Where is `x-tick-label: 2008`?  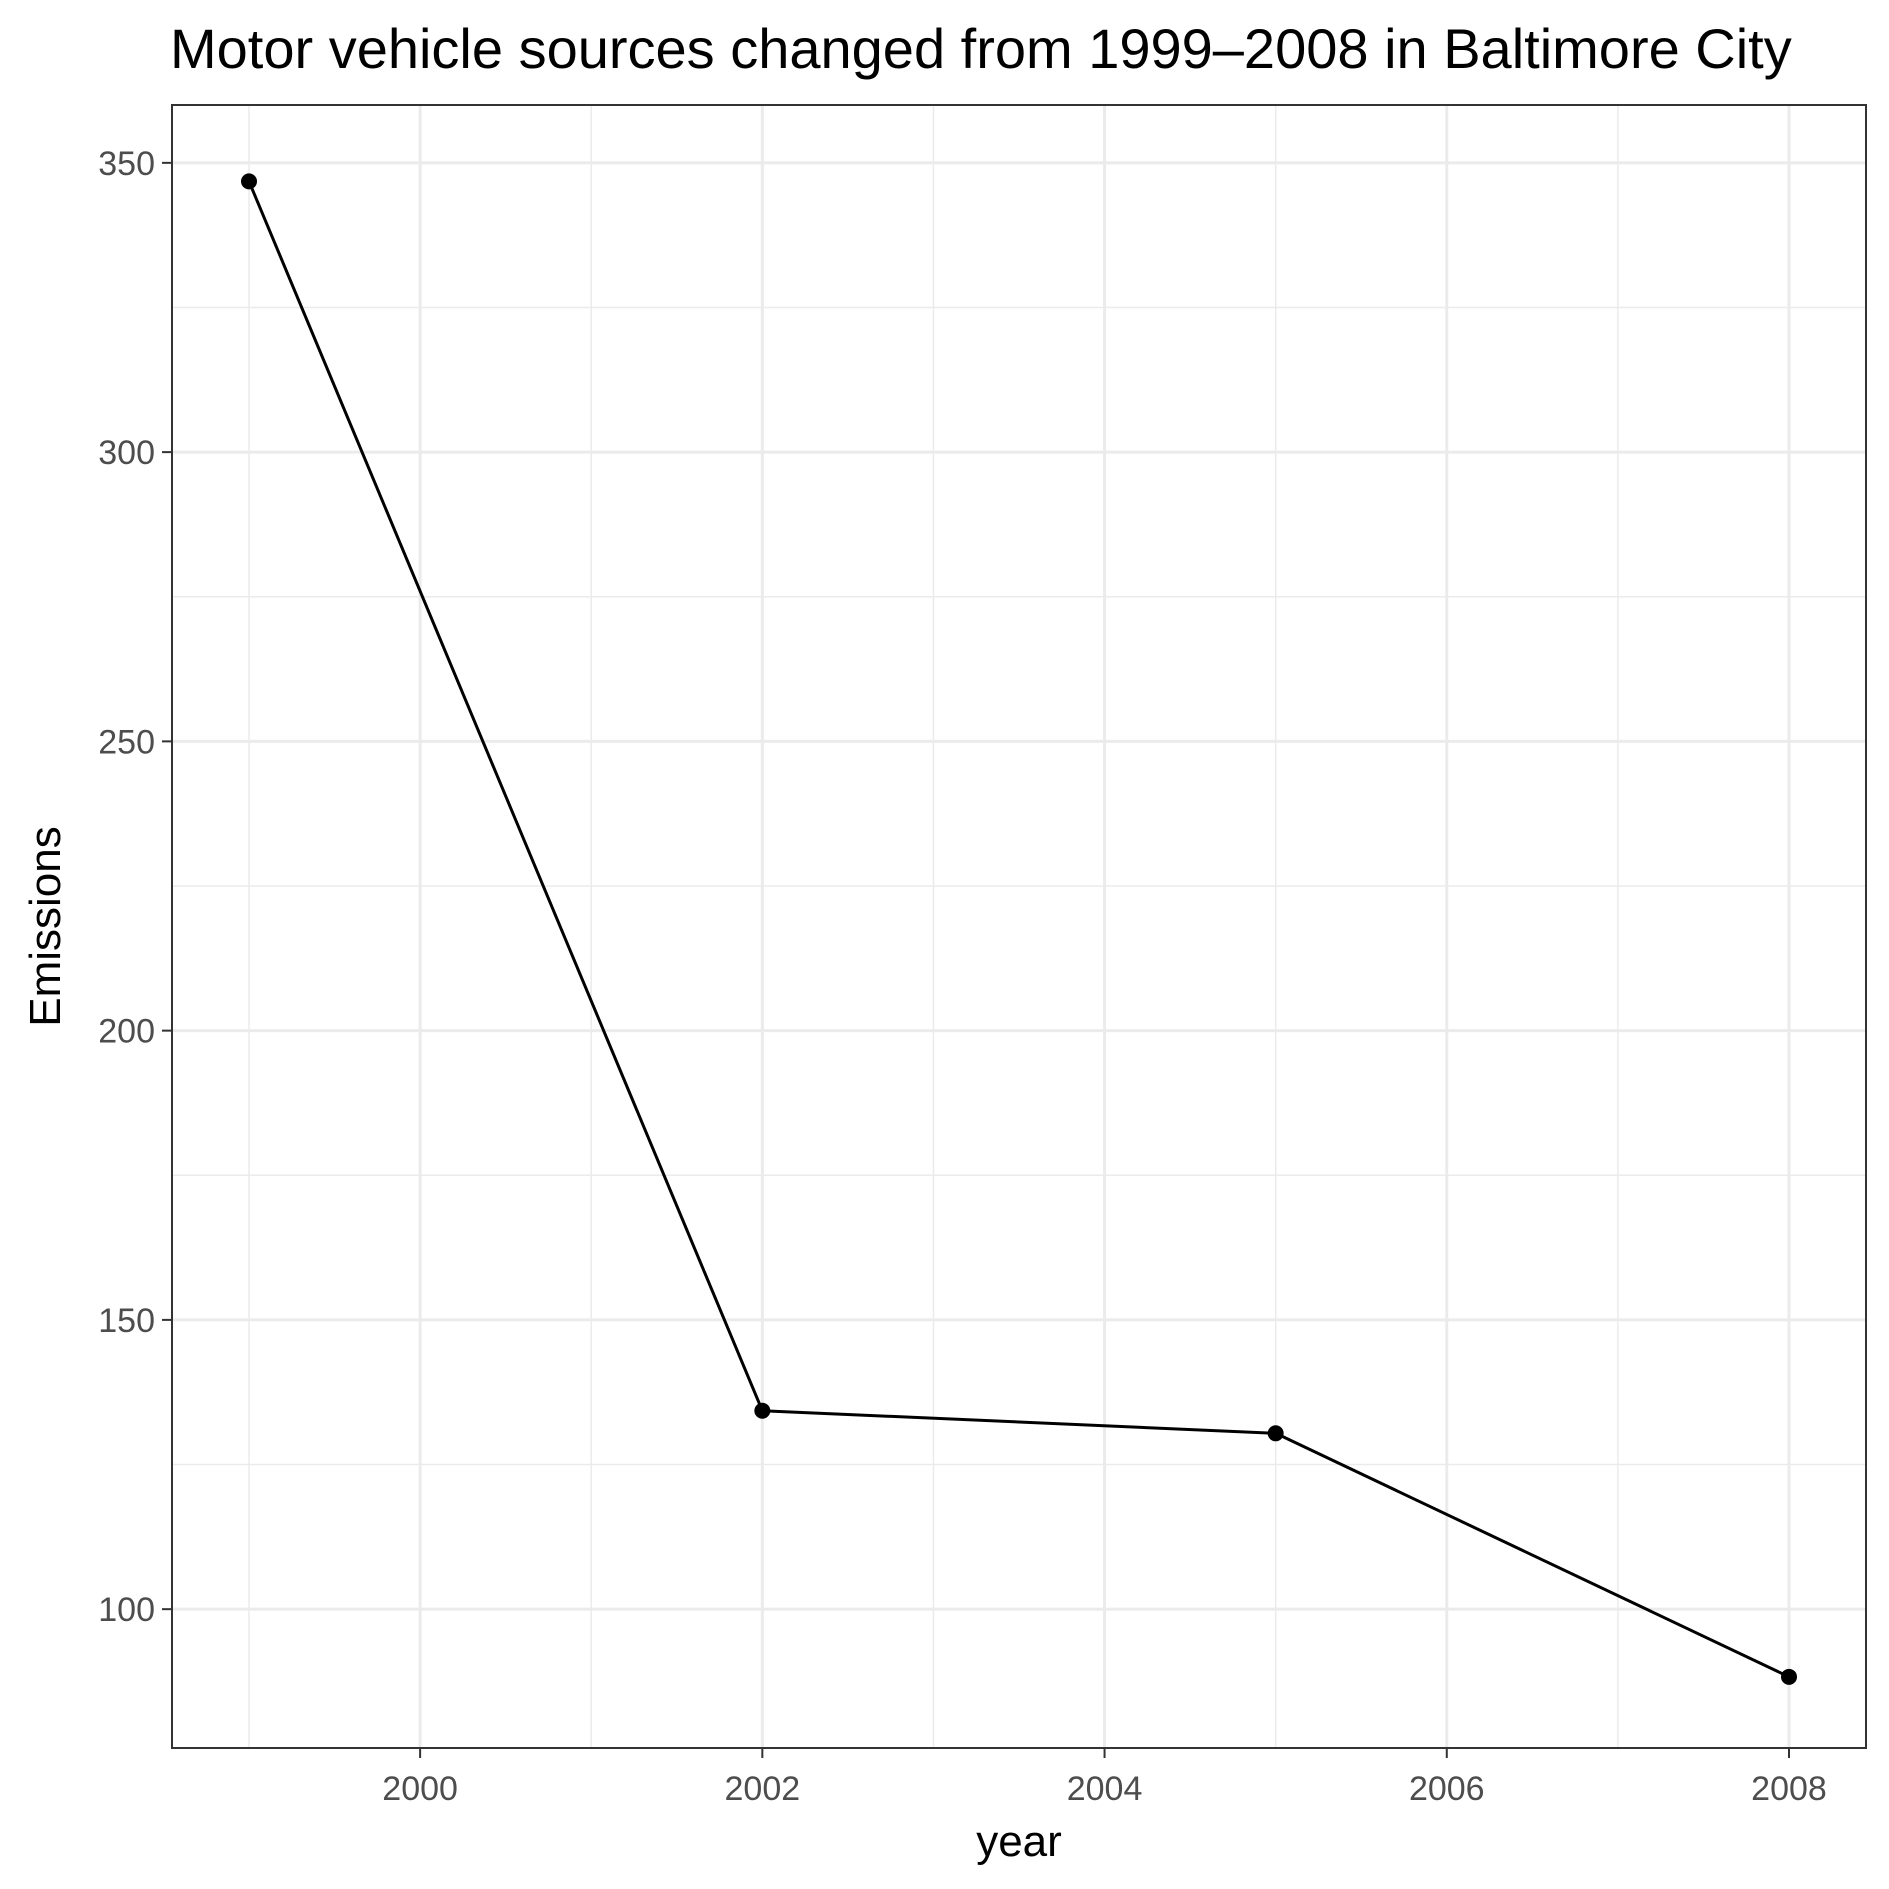
x-tick-label: 2008 is located at coordinates (1789, 1789).